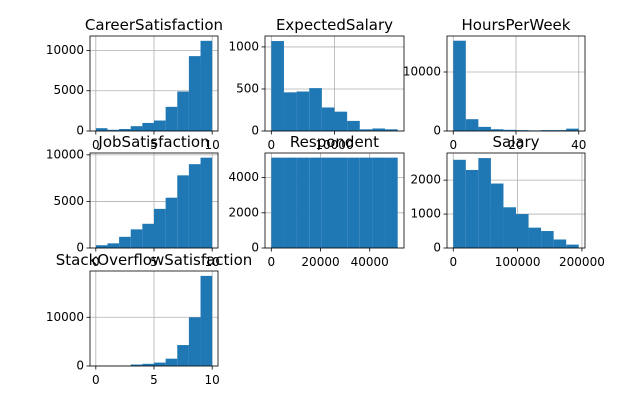 This screenshot has width=621, height=415. What do you see at coordinates (96, 262) in the screenshot?
I see `job-satisfaction-x-tick-label: 0` at bounding box center [96, 262].